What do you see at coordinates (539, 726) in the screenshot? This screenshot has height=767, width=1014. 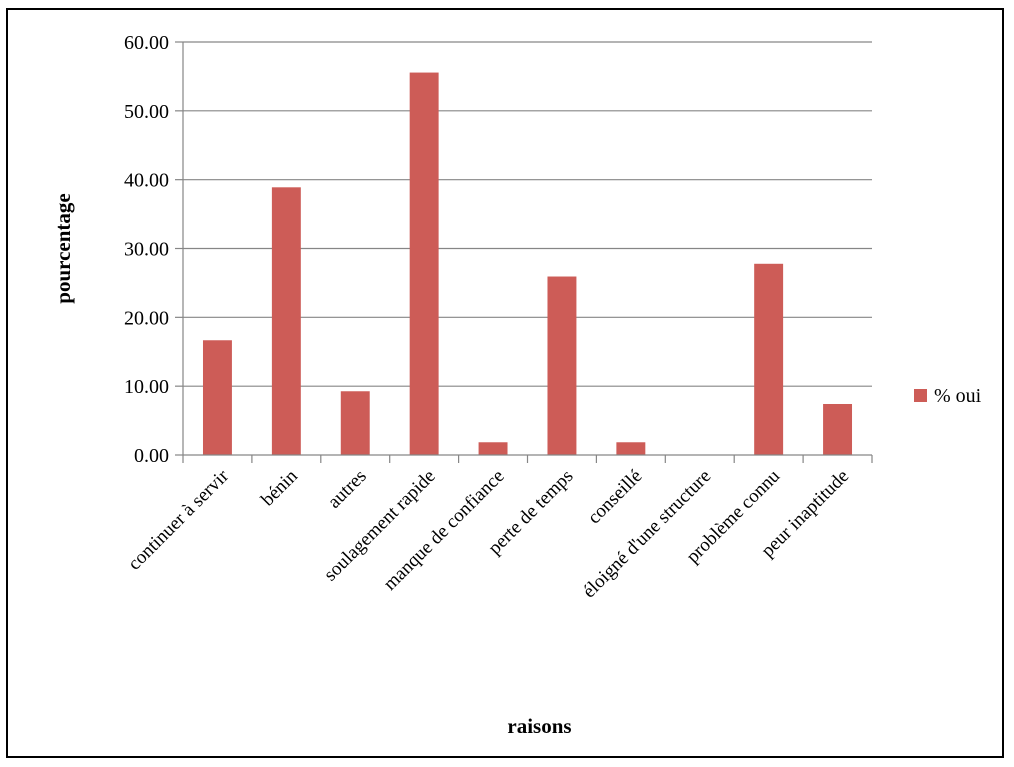 I see `x-axis-title: raisons` at bounding box center [539, 726].